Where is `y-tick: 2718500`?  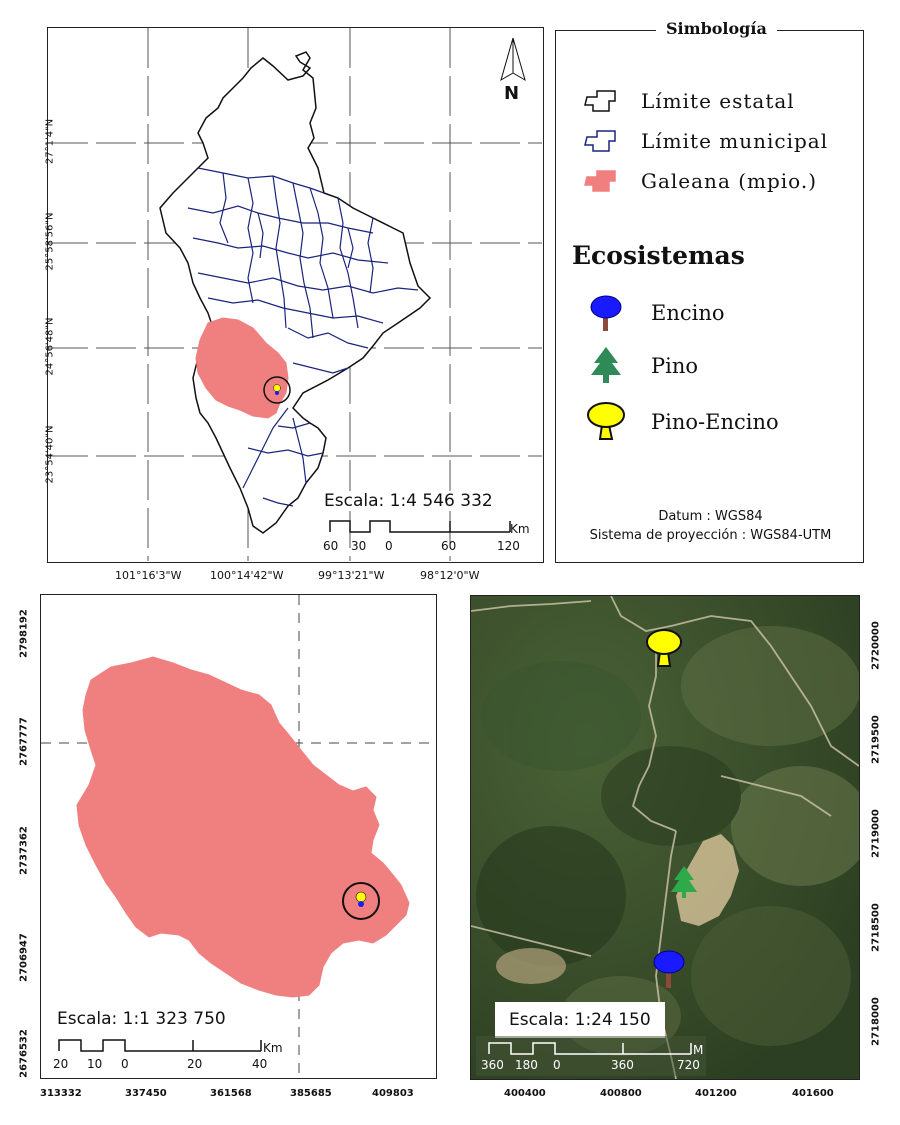 y-tick: 2718500 is located at coordinates (876, 927).